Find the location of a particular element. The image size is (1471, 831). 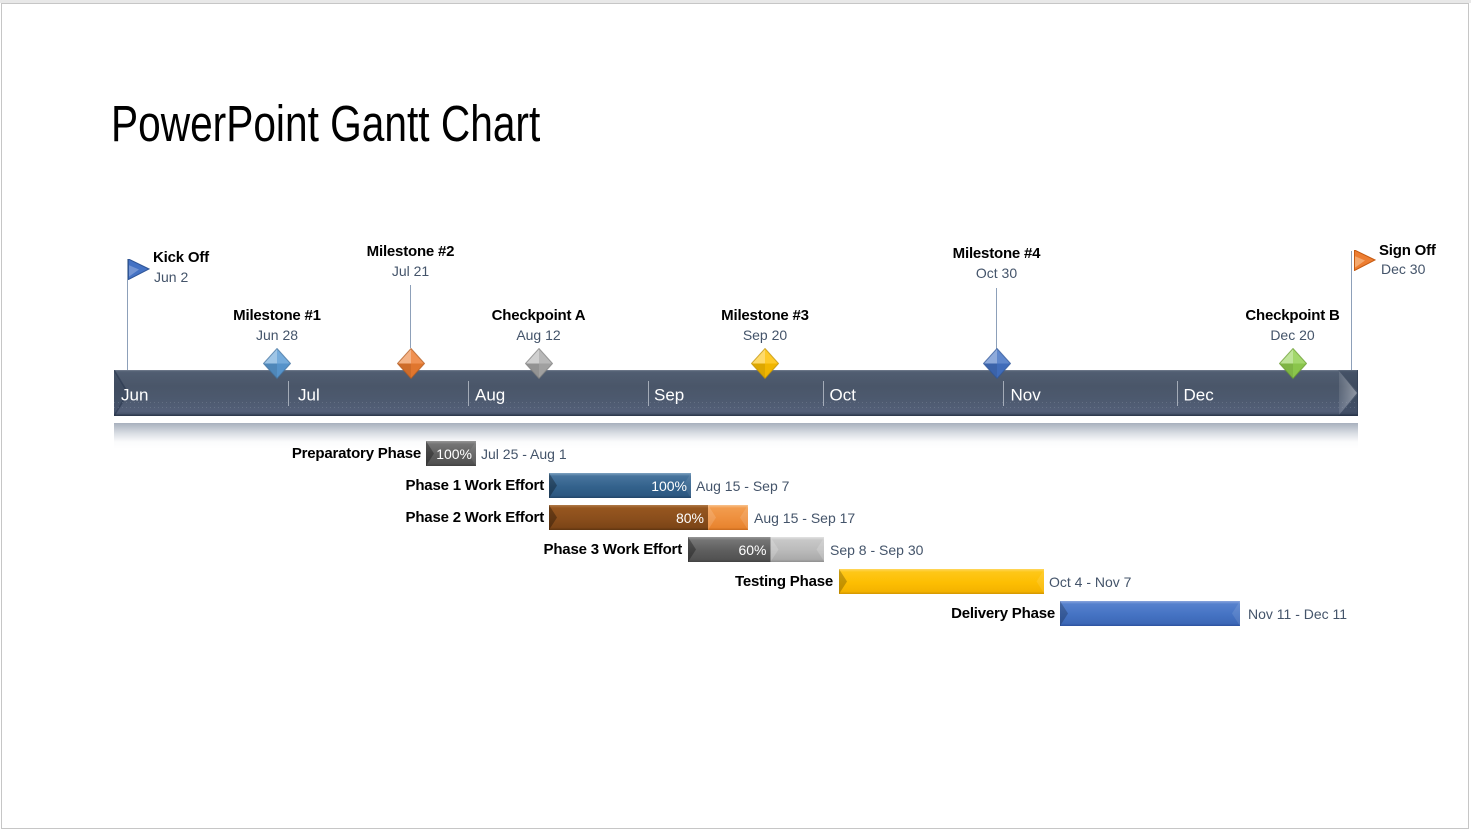

svg-text: 80% is located at coordinates (690, 518).